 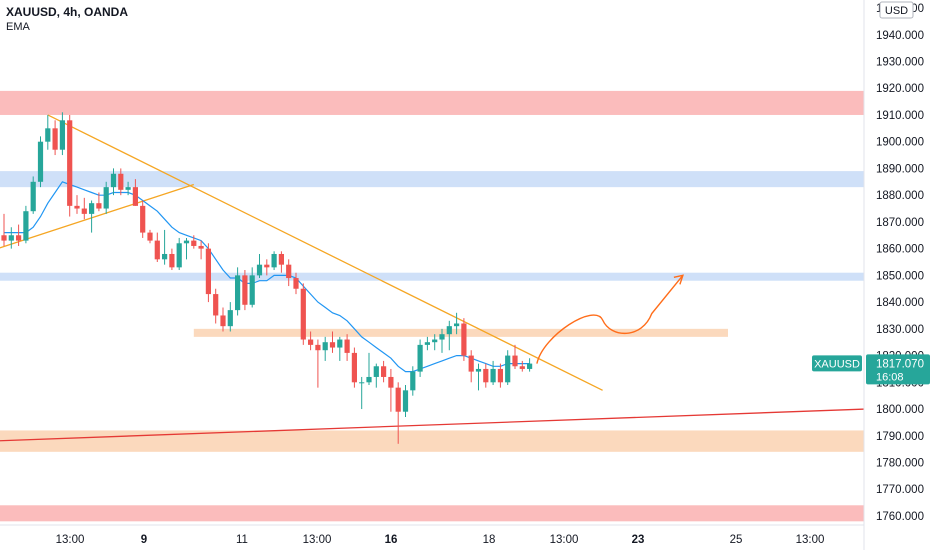 What do you see at coordinates (489, 540) in the screenshot?
I see `time-tick-label: 18` at bounding box center [489, 540].